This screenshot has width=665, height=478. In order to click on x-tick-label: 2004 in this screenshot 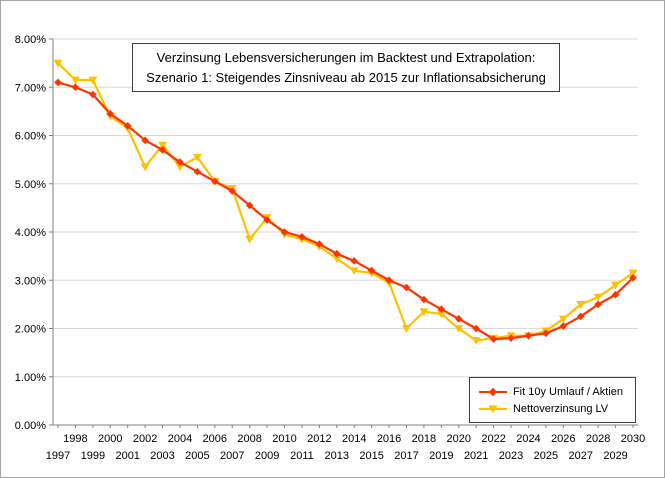, I will do `click(180, 439)`.